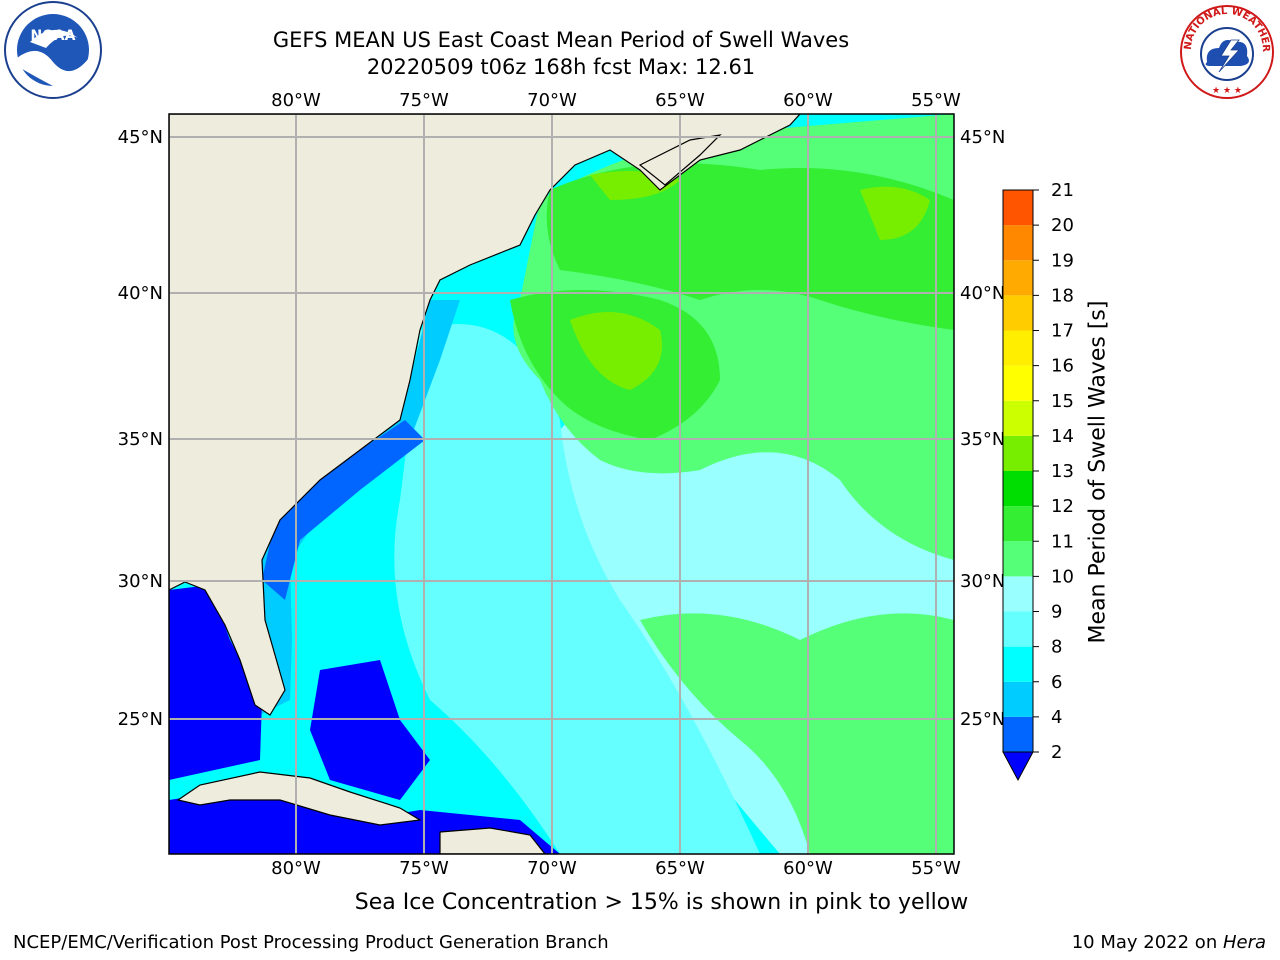 Image resolution: width=1280 pixels, height=960 pixels. What do you see at coordinates (680, 868) in the screenshot?
I see `lon-label-bottom: 65°W` at bounding box center [680, 868].